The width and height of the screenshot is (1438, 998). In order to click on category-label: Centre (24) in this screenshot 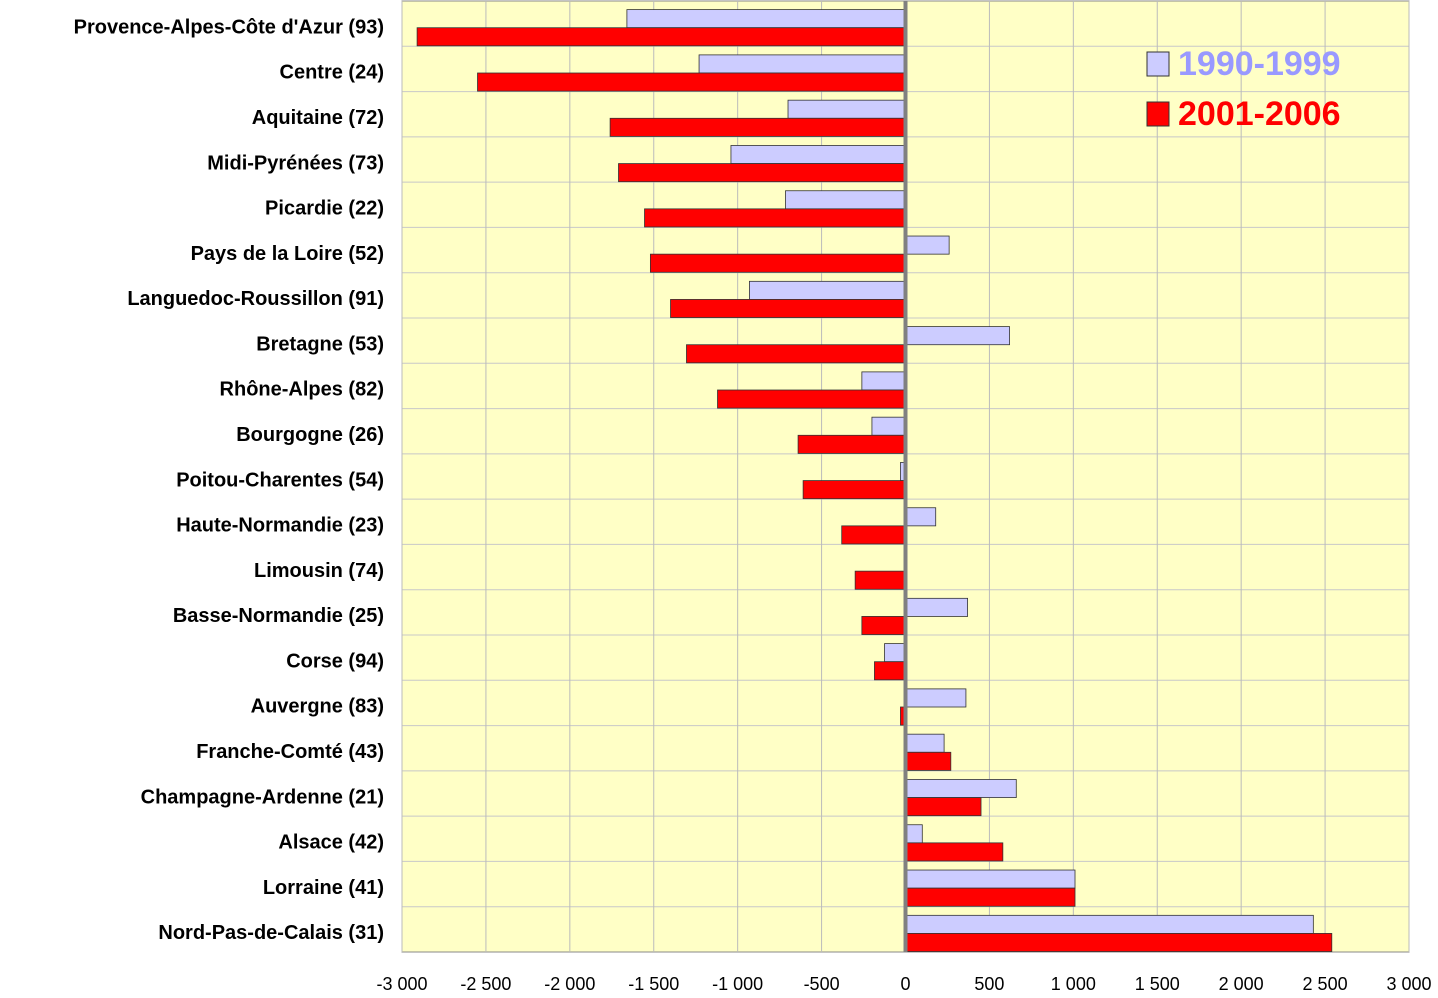, I will do `click(332, 73)`.